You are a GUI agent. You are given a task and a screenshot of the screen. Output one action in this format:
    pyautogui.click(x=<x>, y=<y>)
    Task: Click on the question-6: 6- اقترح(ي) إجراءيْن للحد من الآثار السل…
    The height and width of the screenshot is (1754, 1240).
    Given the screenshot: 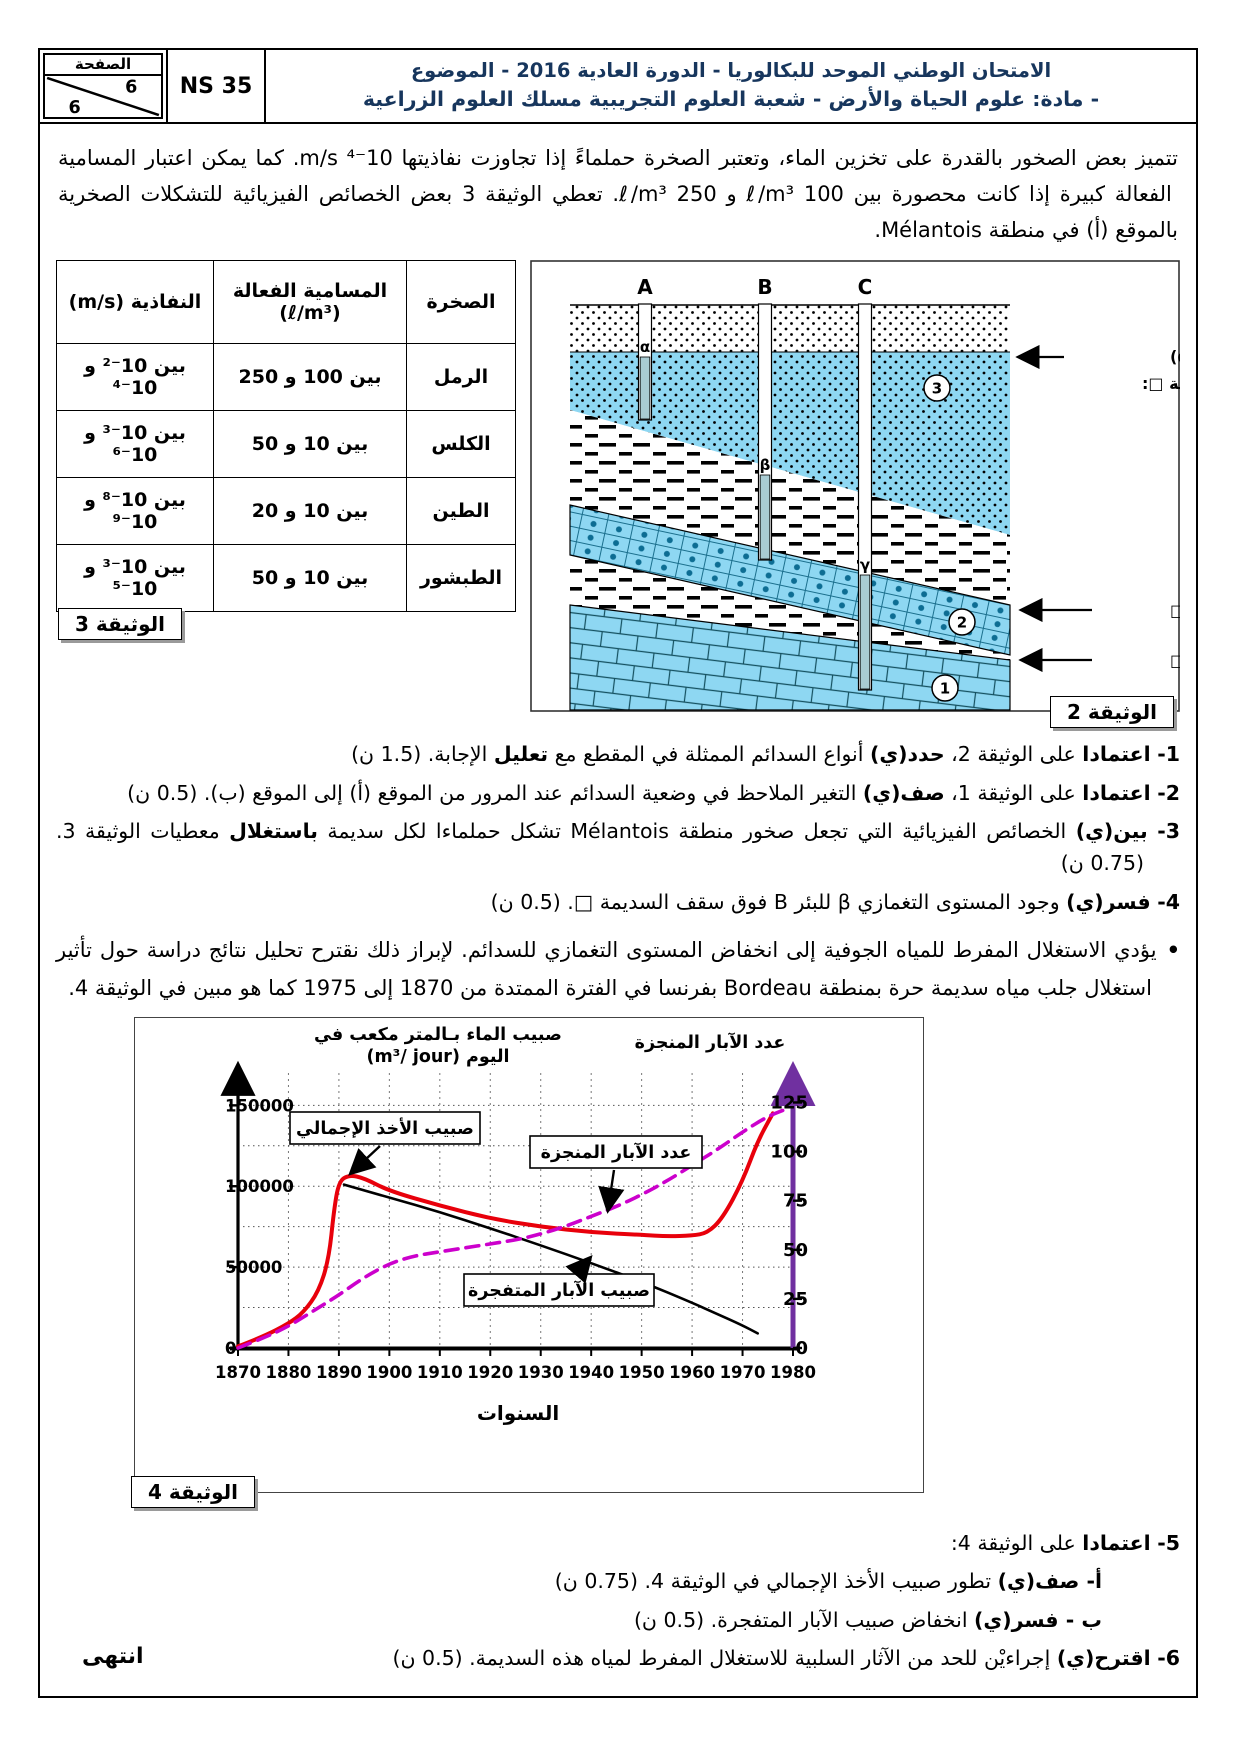 What is the action you would take?
    pyautogui.click(x=786, y=1658)
    